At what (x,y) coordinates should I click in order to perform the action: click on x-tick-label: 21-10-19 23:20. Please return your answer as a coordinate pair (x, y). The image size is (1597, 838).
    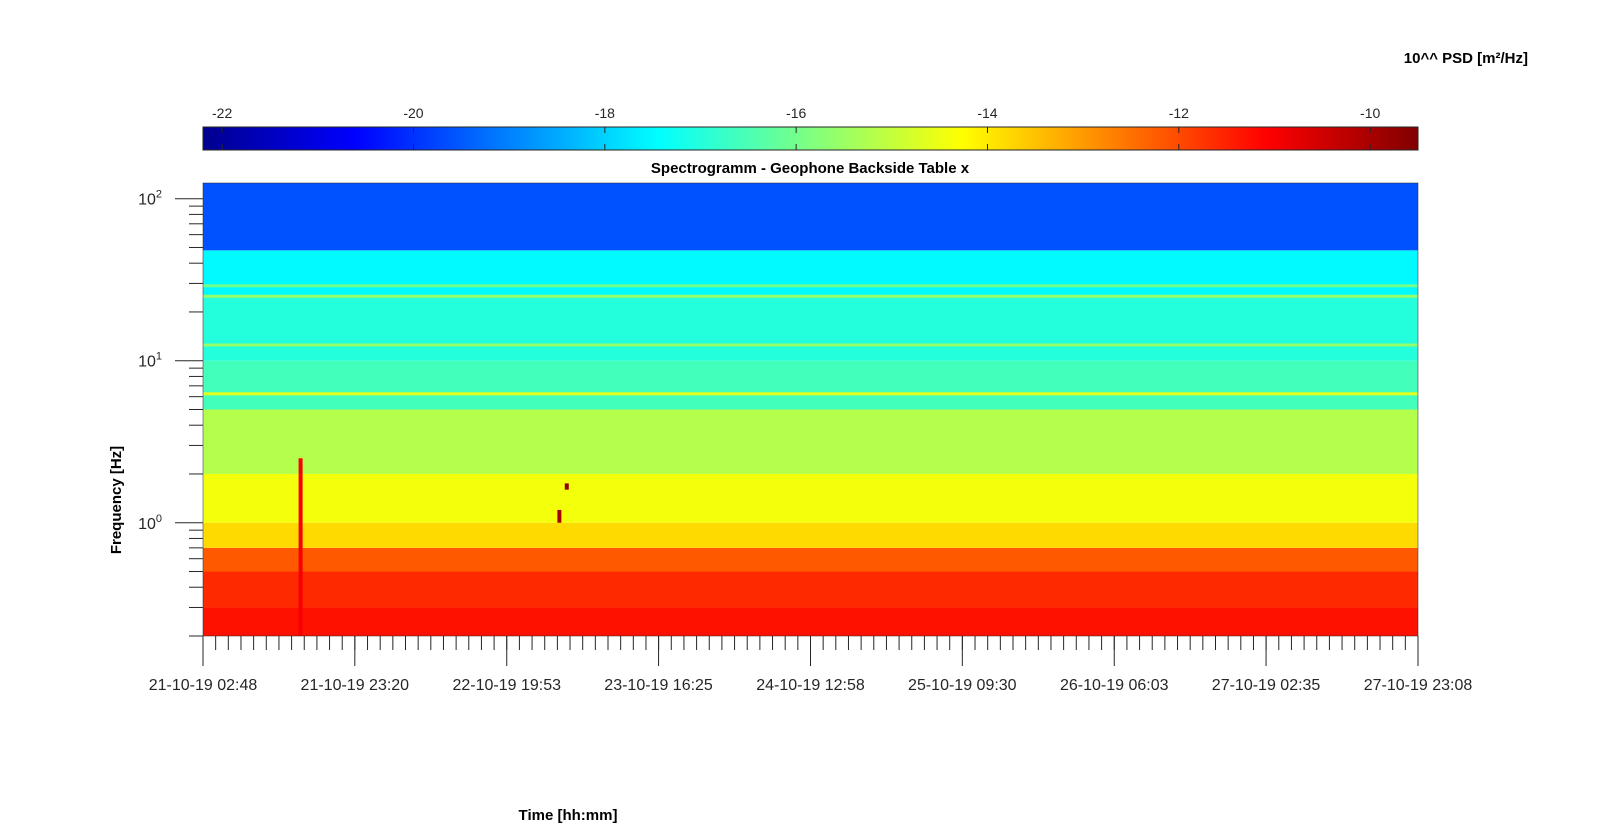
    Looking at the image, I should click on (355, 685).